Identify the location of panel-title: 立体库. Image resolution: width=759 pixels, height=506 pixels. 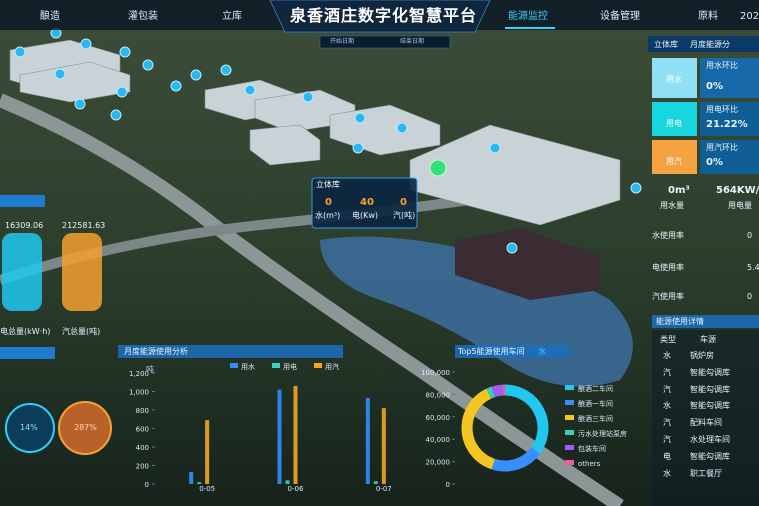
(666, 44).